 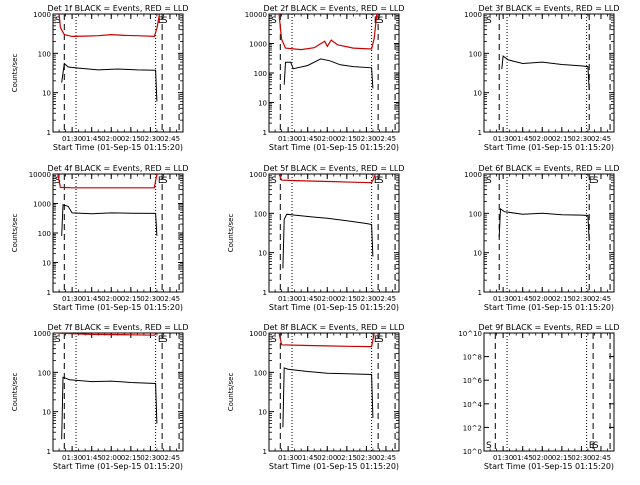 What do you see at coordinates (333, 327) in the screenshot?
I see `chart-title: Det 8f BLACK = Events, RED = LLD` at bounding box center [333, 327].